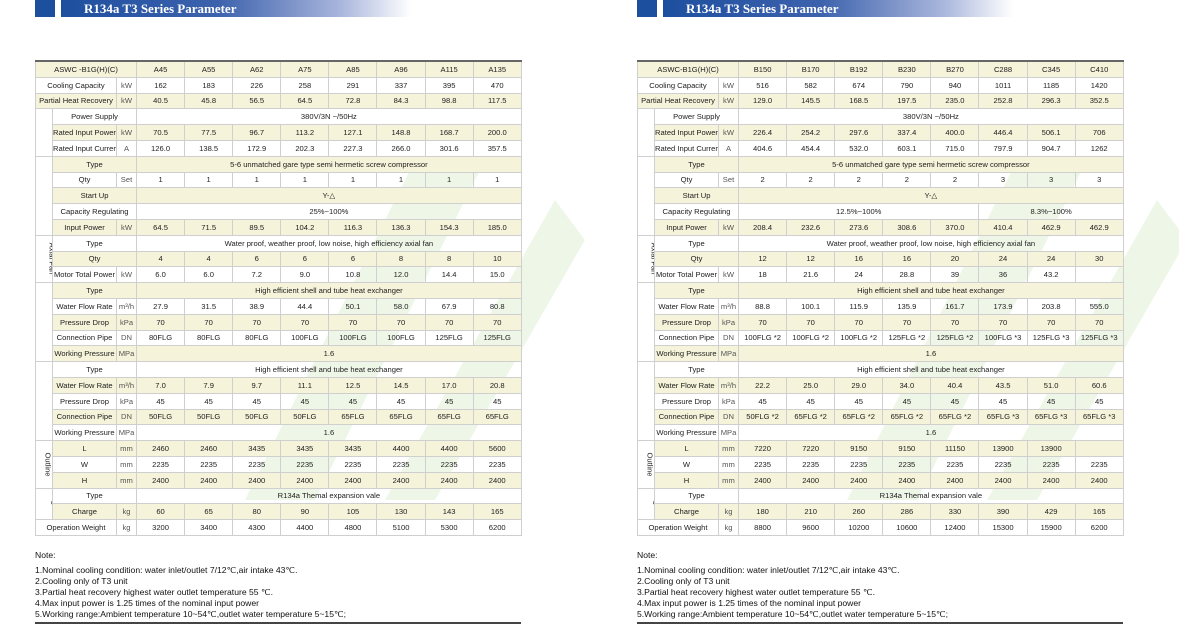 This screenshot has height=624, width=1179. Describe the element at coordinates (449, 527) in the screenshot. I see `value-cell: 5300` at that location.